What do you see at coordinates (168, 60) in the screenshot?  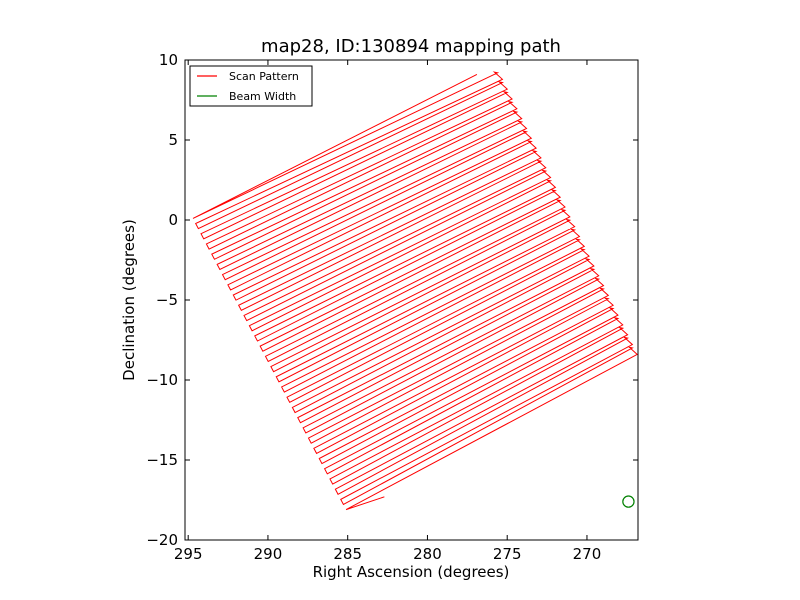 I see `y-tick-label: 10` at bounding box center [168, 60].